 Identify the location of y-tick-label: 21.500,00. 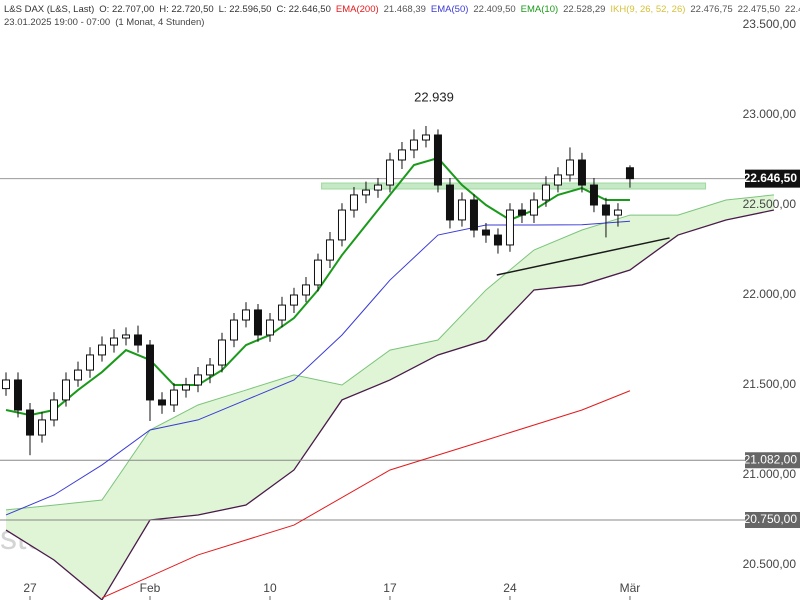
(770, 384).